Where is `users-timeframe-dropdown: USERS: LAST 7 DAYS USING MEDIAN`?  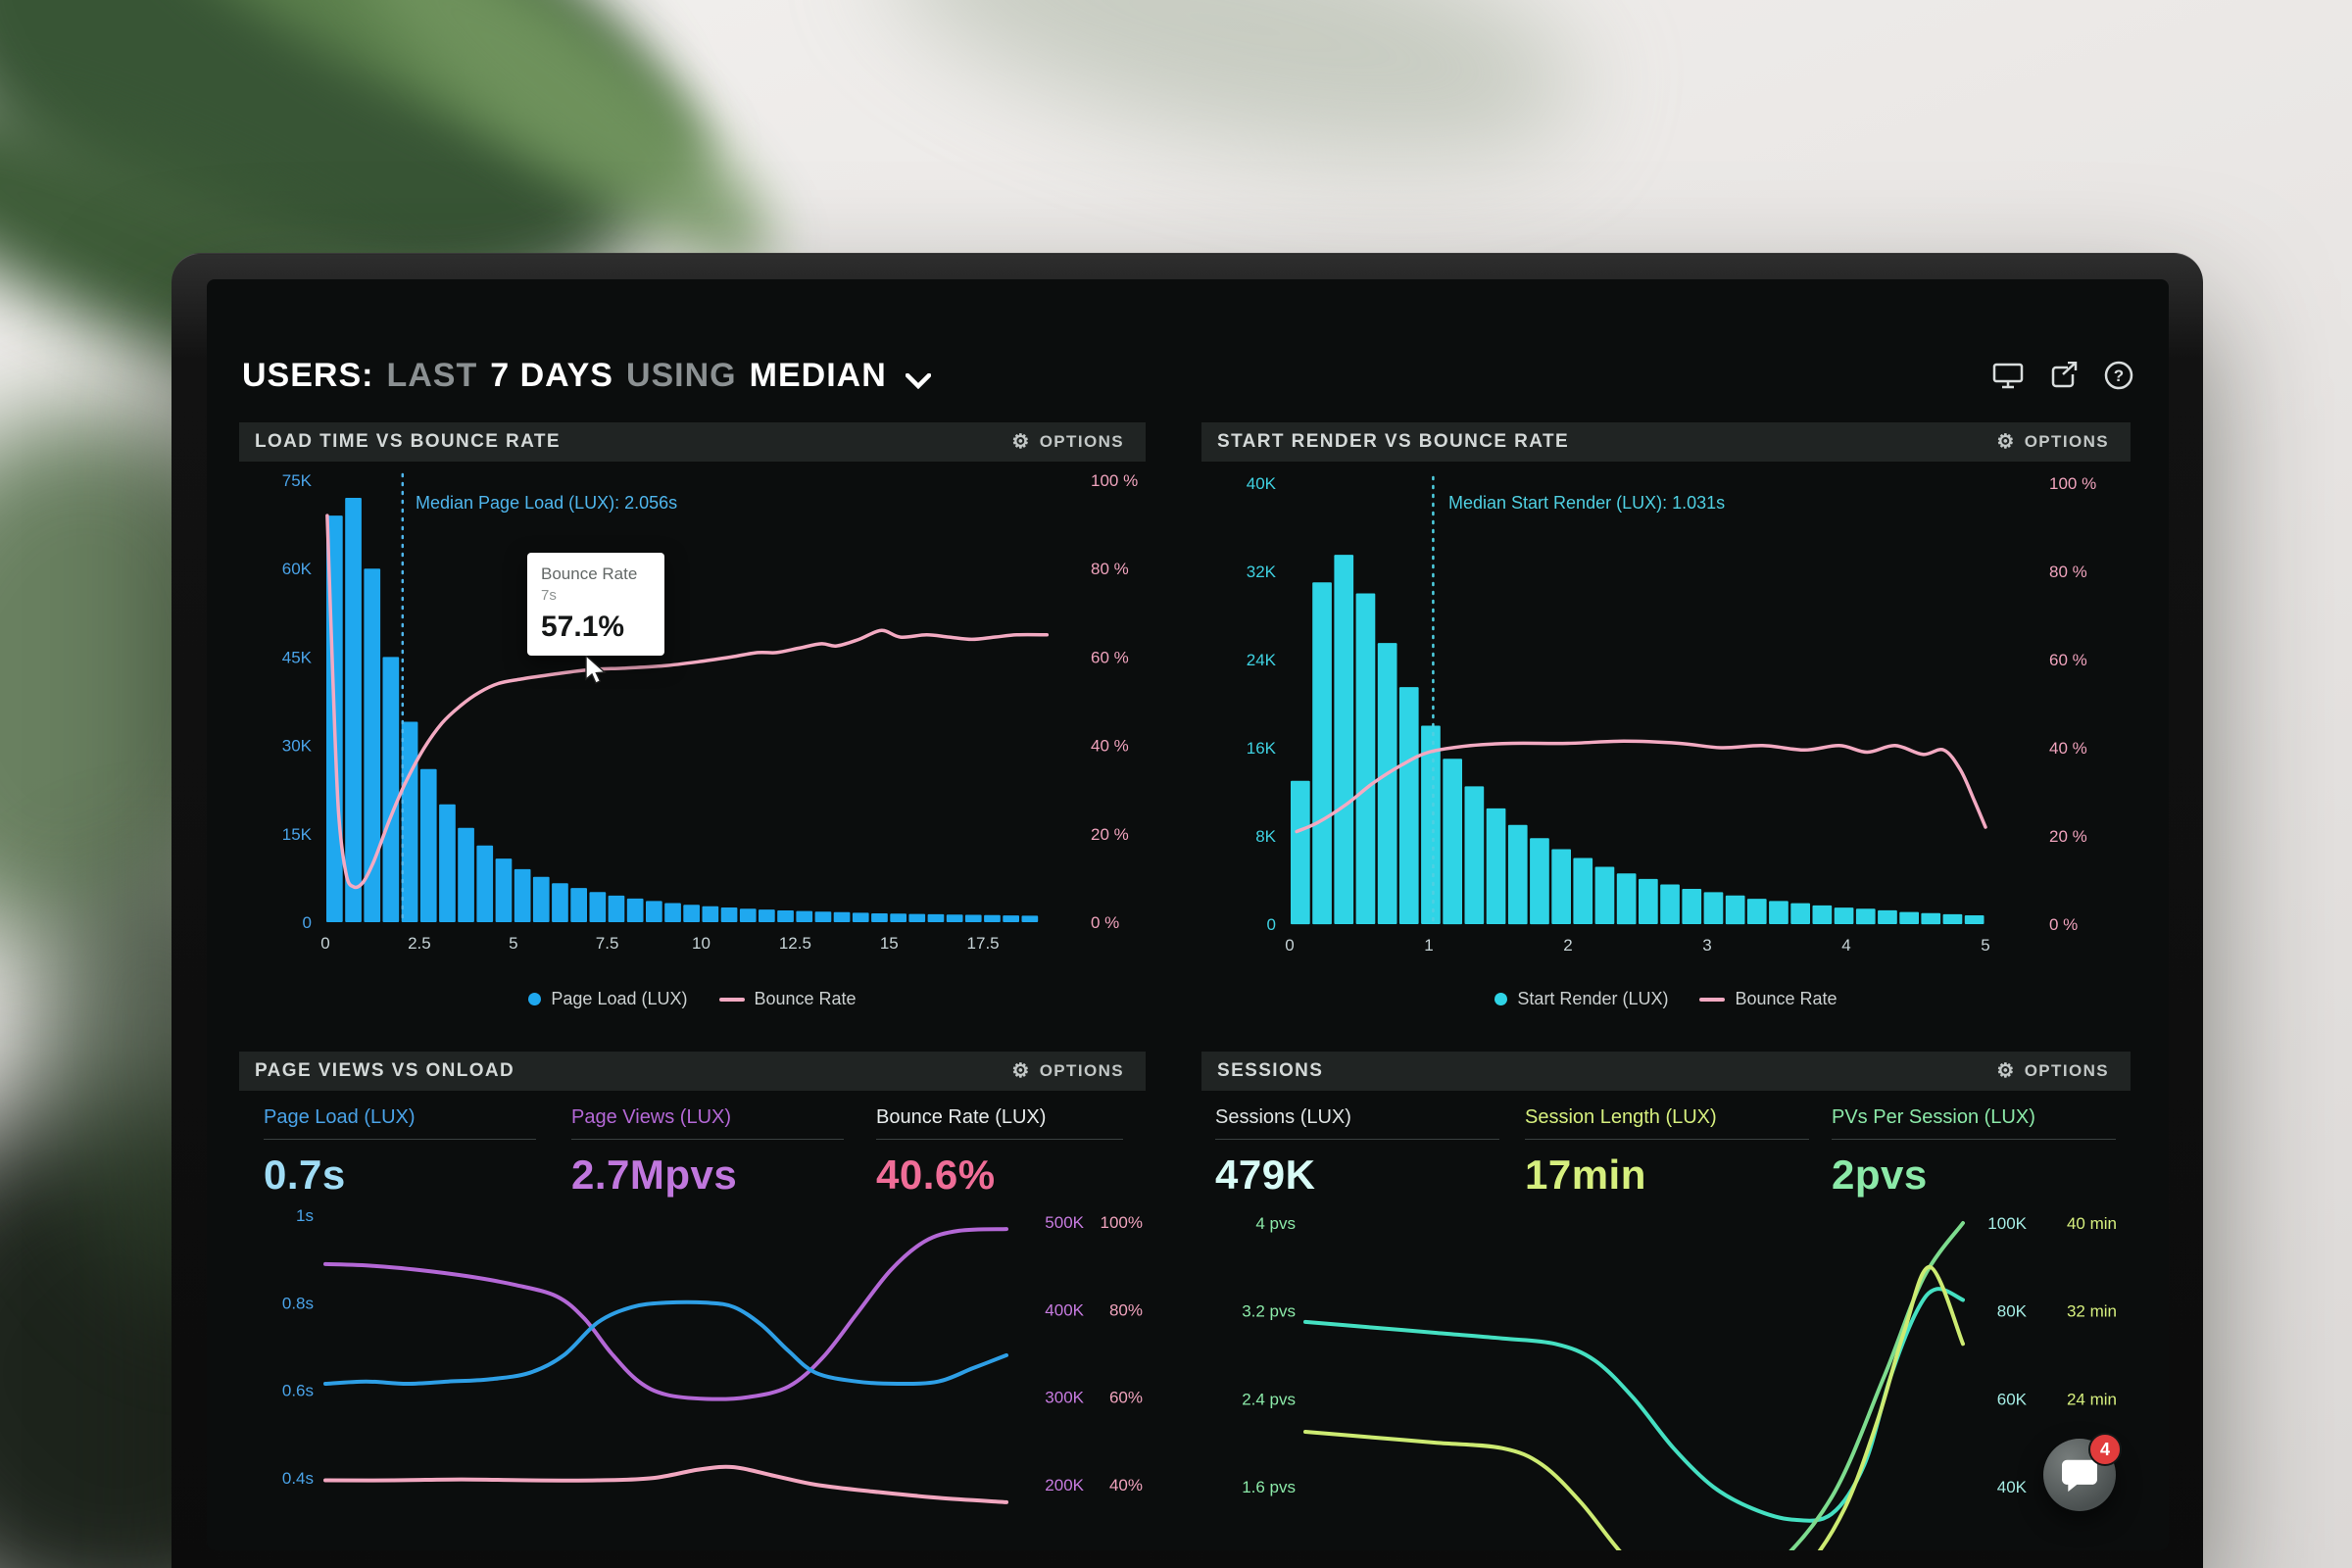
users-timeframe-dropdown: USERS: LAST 7 DAYS USING MEDIAN is located at coordinates (586, 376).